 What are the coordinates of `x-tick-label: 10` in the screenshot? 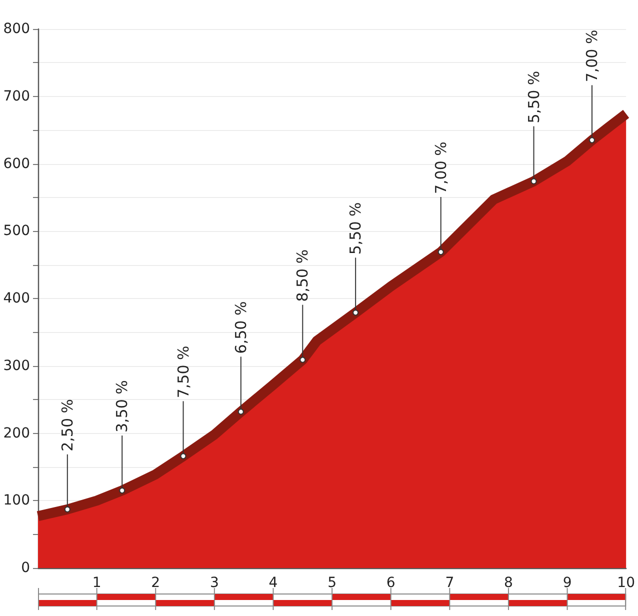 It's located at (626, 583).